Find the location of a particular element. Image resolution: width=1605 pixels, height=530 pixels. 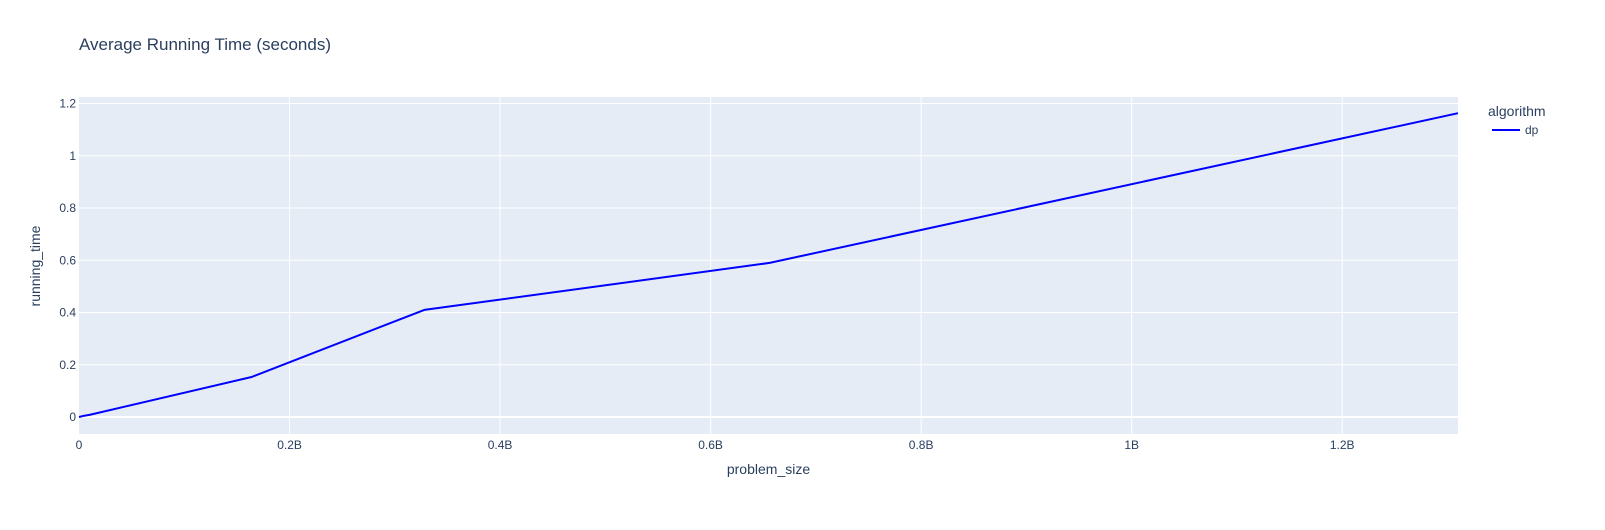

x-tick-label: 1.2B is located at coordinates (1342, 445).